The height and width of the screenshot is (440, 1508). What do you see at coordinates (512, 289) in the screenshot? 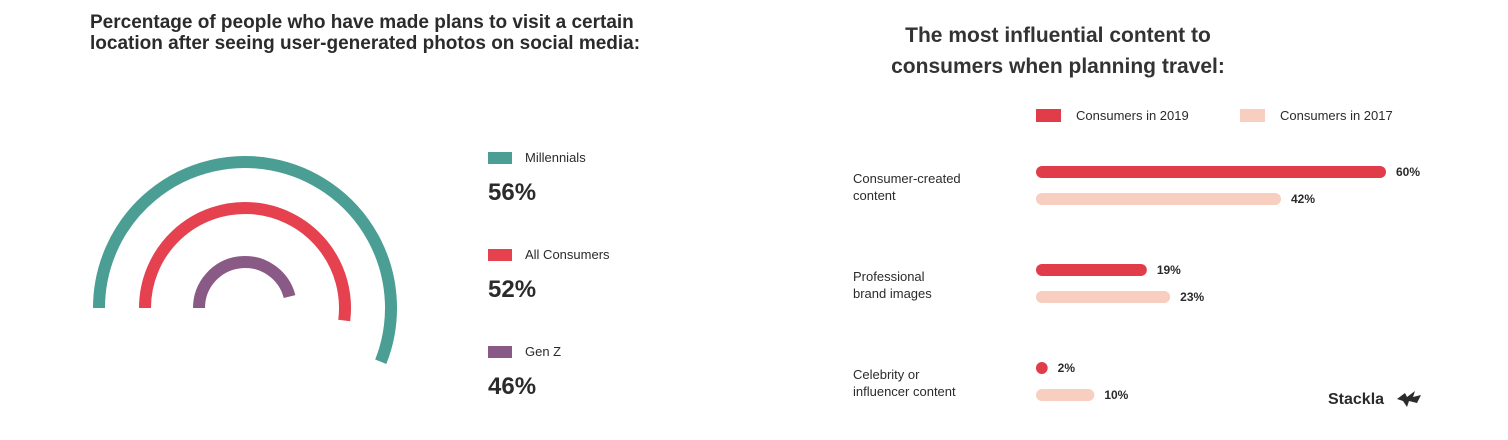
I see `value-label: 52%` at bounding box center [512, 289].